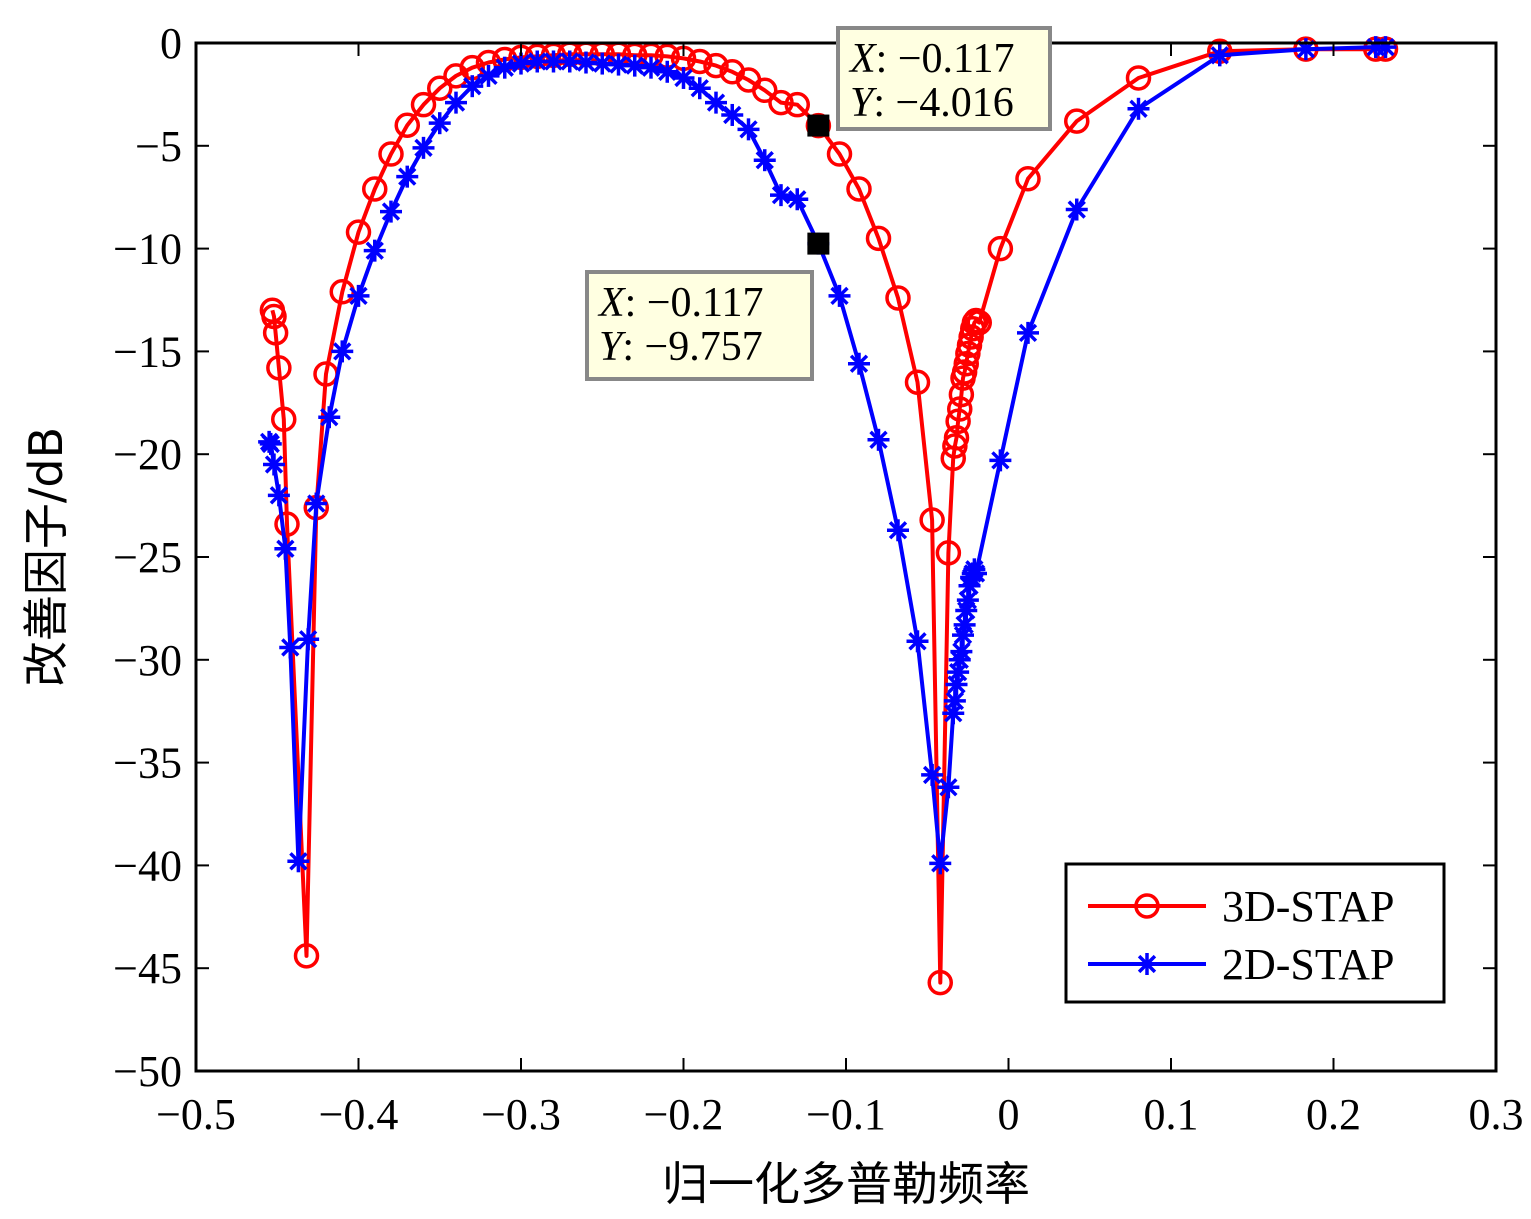  What do you see at coordinates (1241, 906) in the screenshot?
I see `legend-item-3d-stap: 3D-STAP` at bounding box center [1241, 906].